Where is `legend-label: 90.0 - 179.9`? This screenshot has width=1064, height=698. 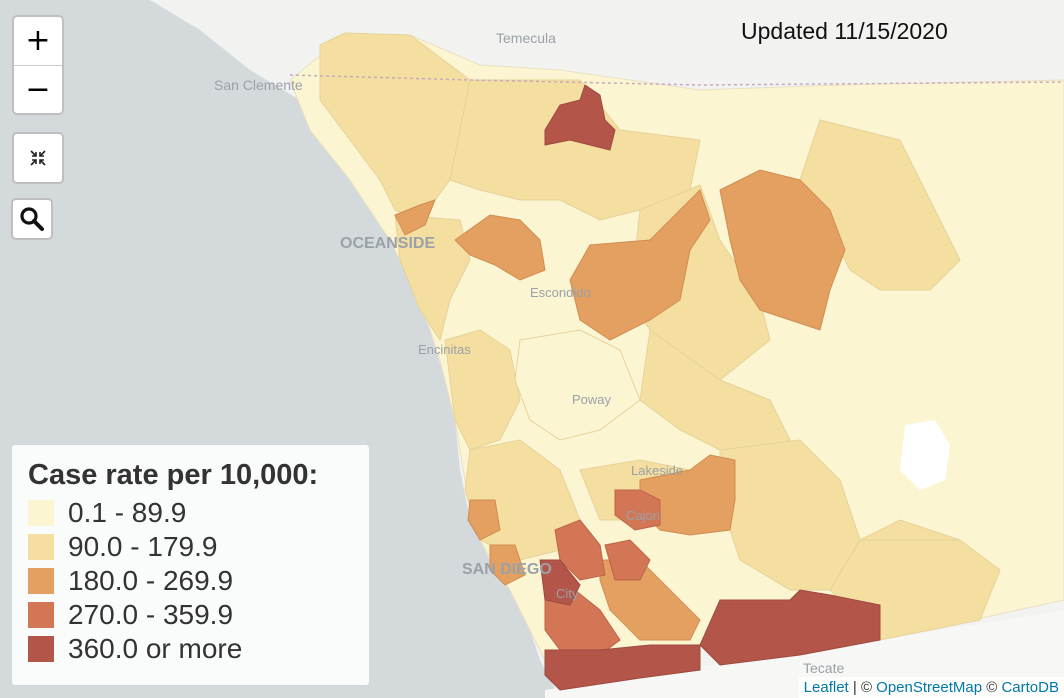
legend-label: 90.0 - 179.9 is located at coordinates (143, 546).